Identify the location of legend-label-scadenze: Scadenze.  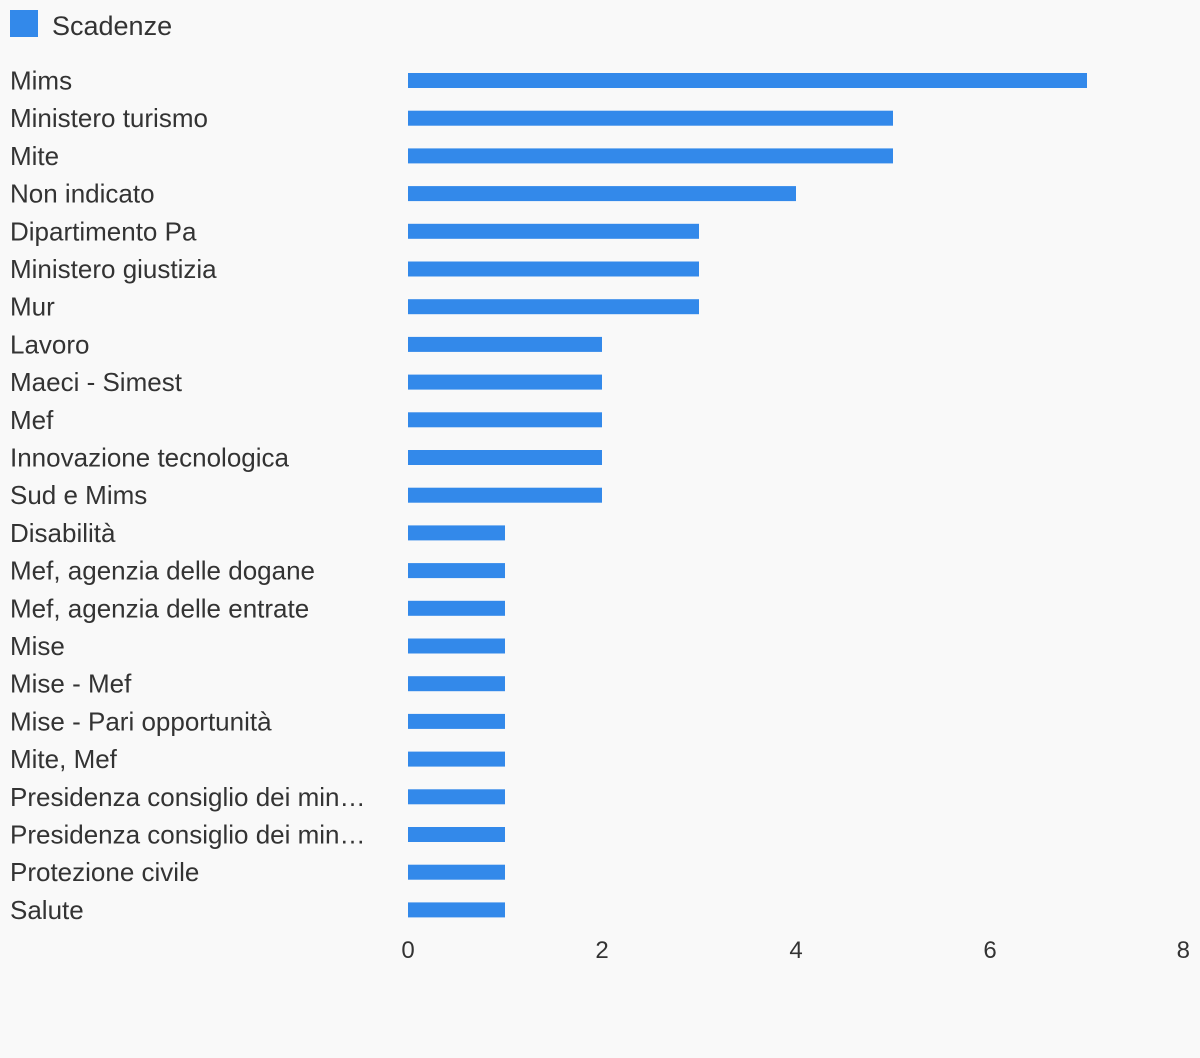
(112, 26).